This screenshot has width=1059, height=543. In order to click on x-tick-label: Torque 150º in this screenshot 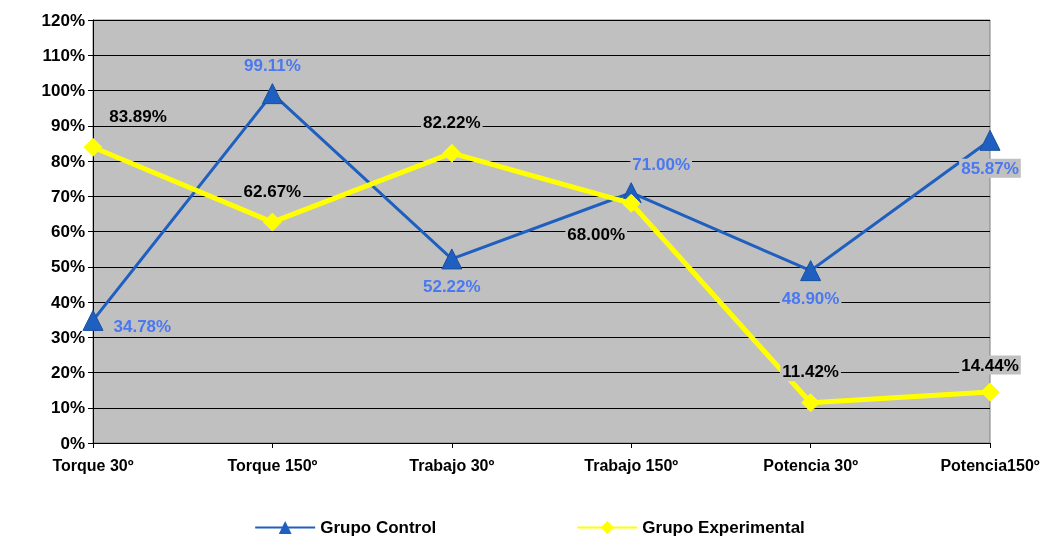, I will do `click(272, 465)`.